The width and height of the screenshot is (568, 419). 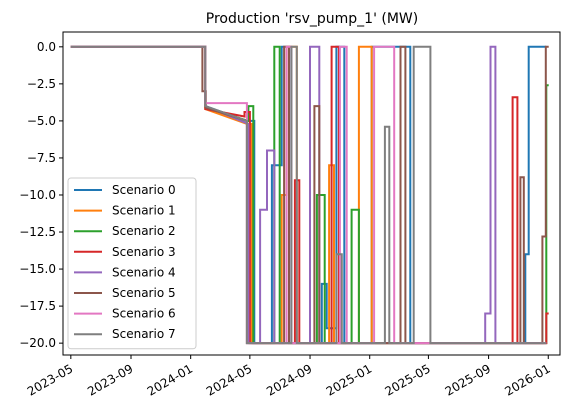 I want to click on y-tick-label: −2.5, so click(x=41, y=84).